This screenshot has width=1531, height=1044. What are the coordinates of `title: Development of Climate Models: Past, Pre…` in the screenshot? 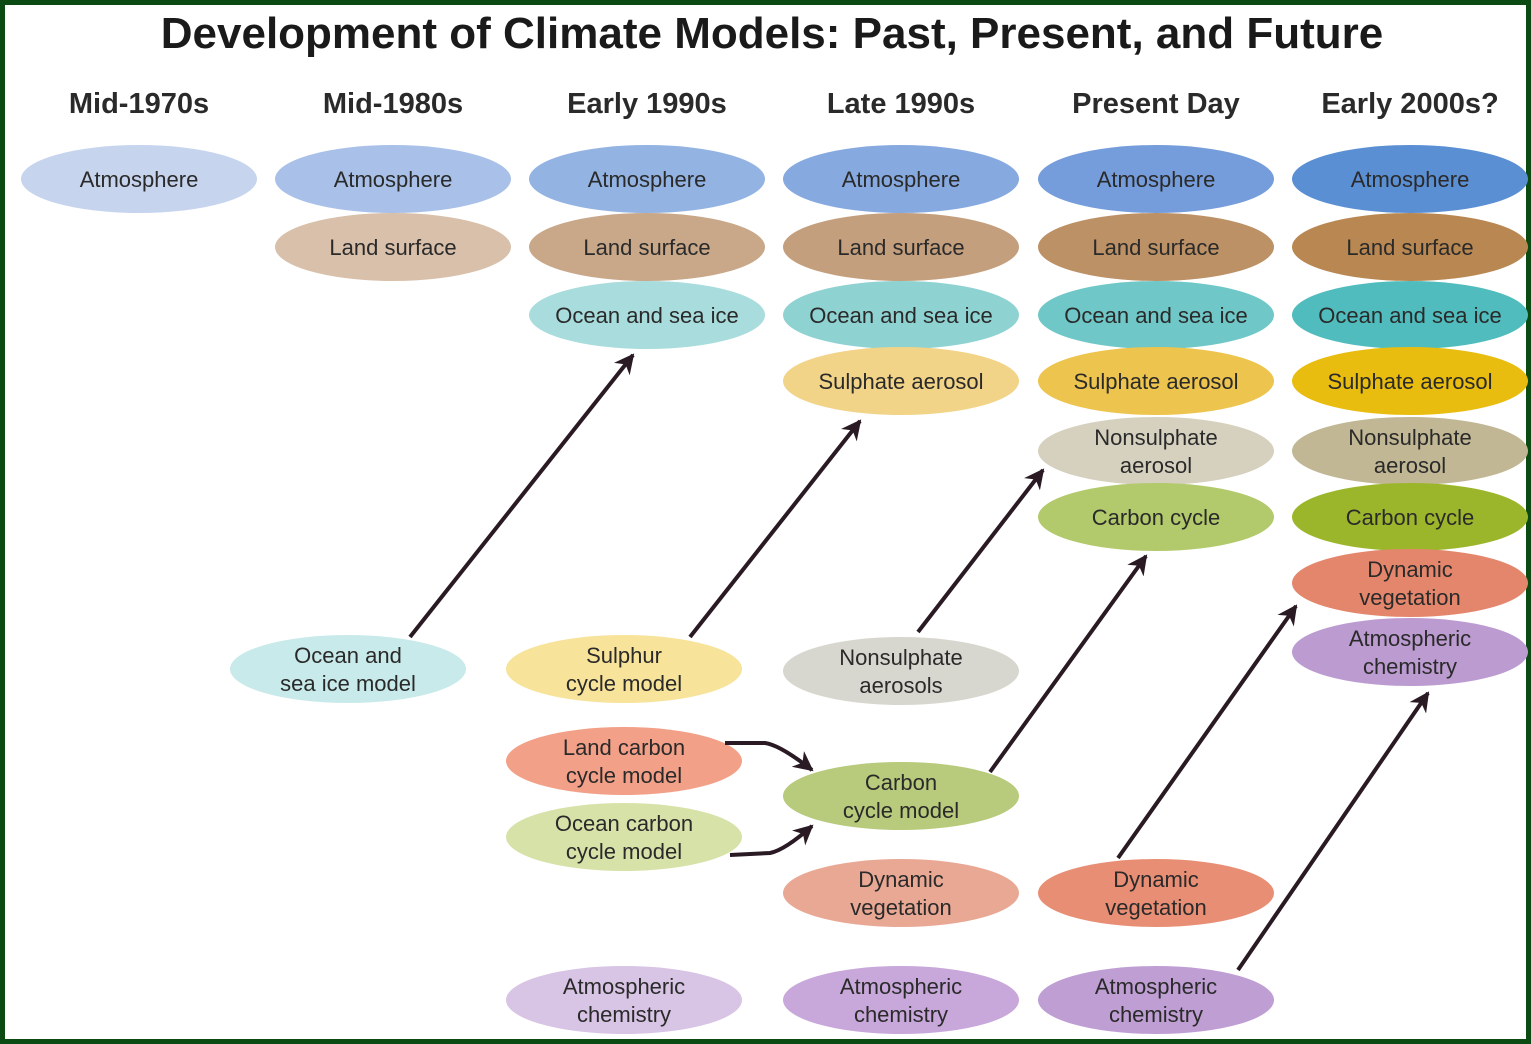 It's located at (772, 33).